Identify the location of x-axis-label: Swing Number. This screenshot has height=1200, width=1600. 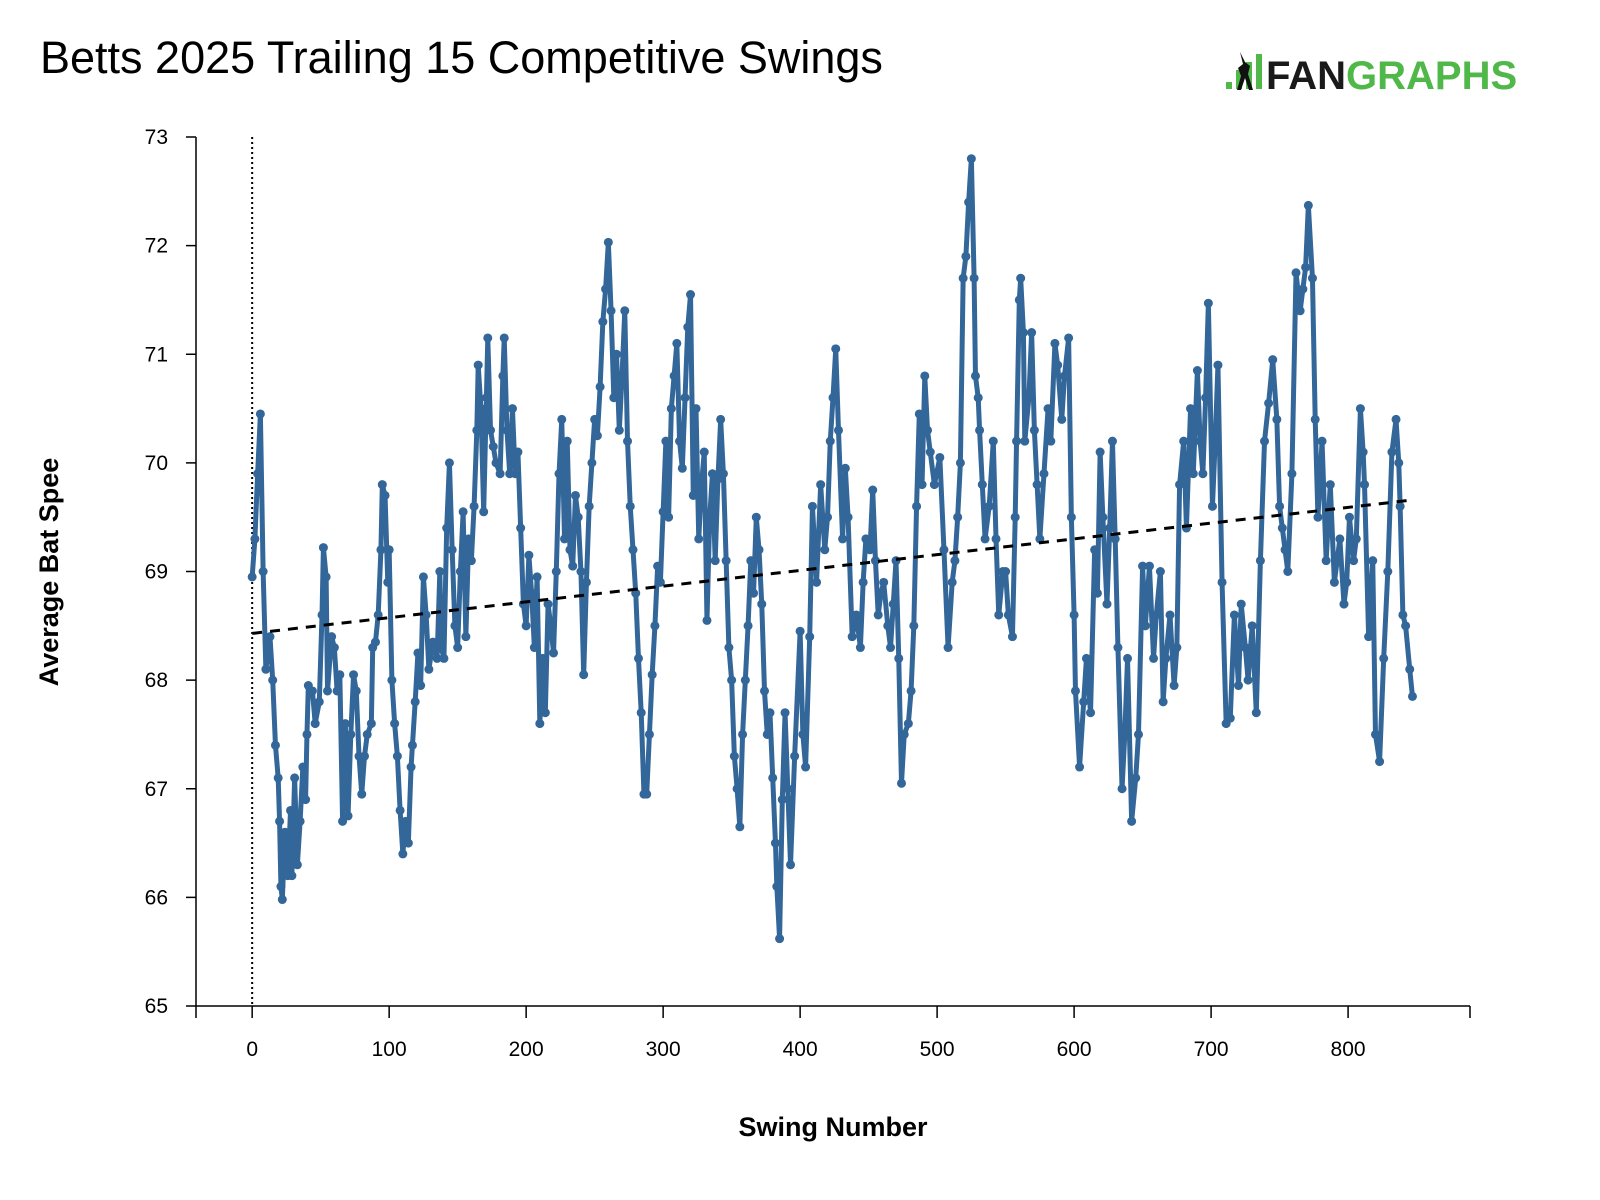
(833, 1127).